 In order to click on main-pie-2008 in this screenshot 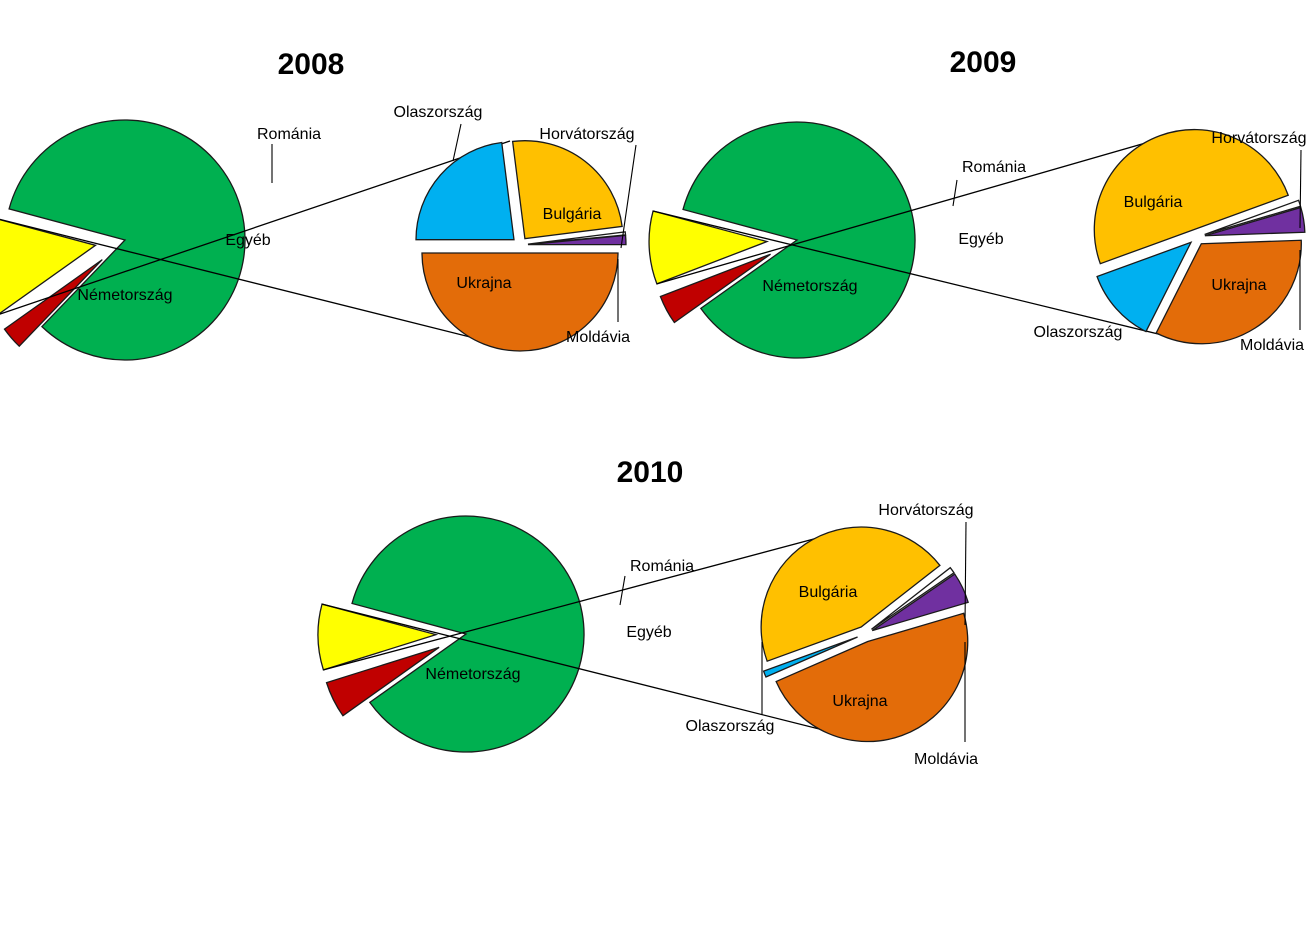, I will do `click(123, 240)`.